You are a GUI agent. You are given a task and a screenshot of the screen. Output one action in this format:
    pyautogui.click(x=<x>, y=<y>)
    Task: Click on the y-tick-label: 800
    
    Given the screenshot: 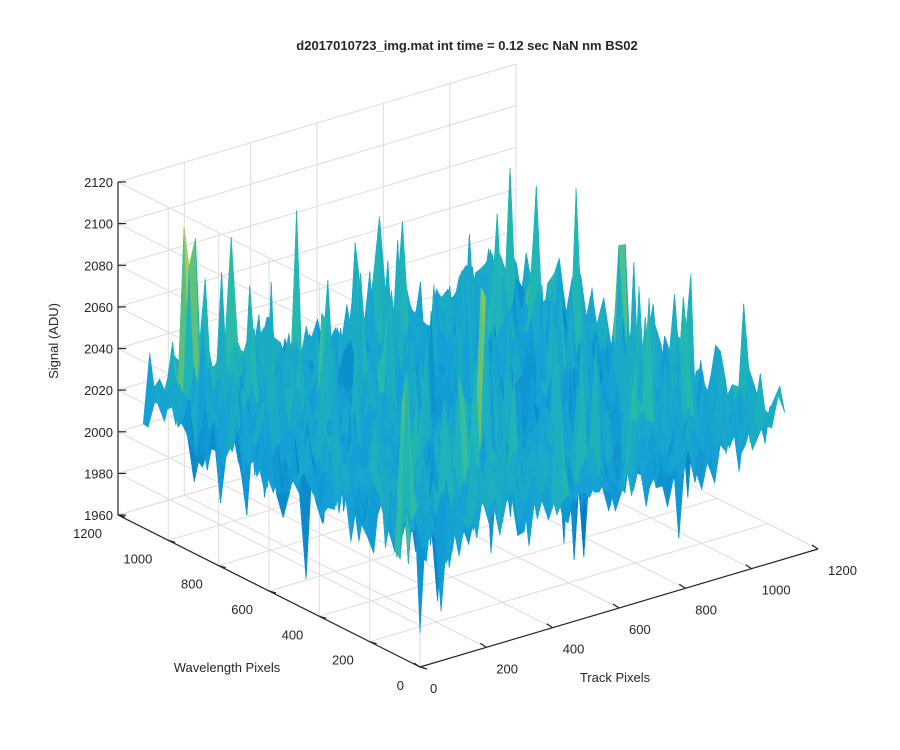 What is the action you would take?
    pyautogui.click(x=192, y=584)
    